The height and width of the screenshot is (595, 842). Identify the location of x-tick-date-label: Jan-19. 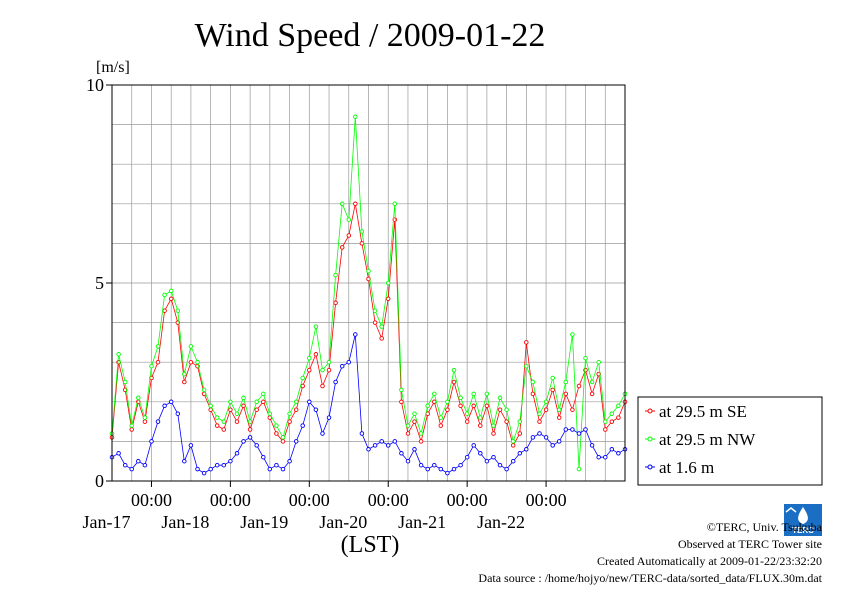
(264, 522).